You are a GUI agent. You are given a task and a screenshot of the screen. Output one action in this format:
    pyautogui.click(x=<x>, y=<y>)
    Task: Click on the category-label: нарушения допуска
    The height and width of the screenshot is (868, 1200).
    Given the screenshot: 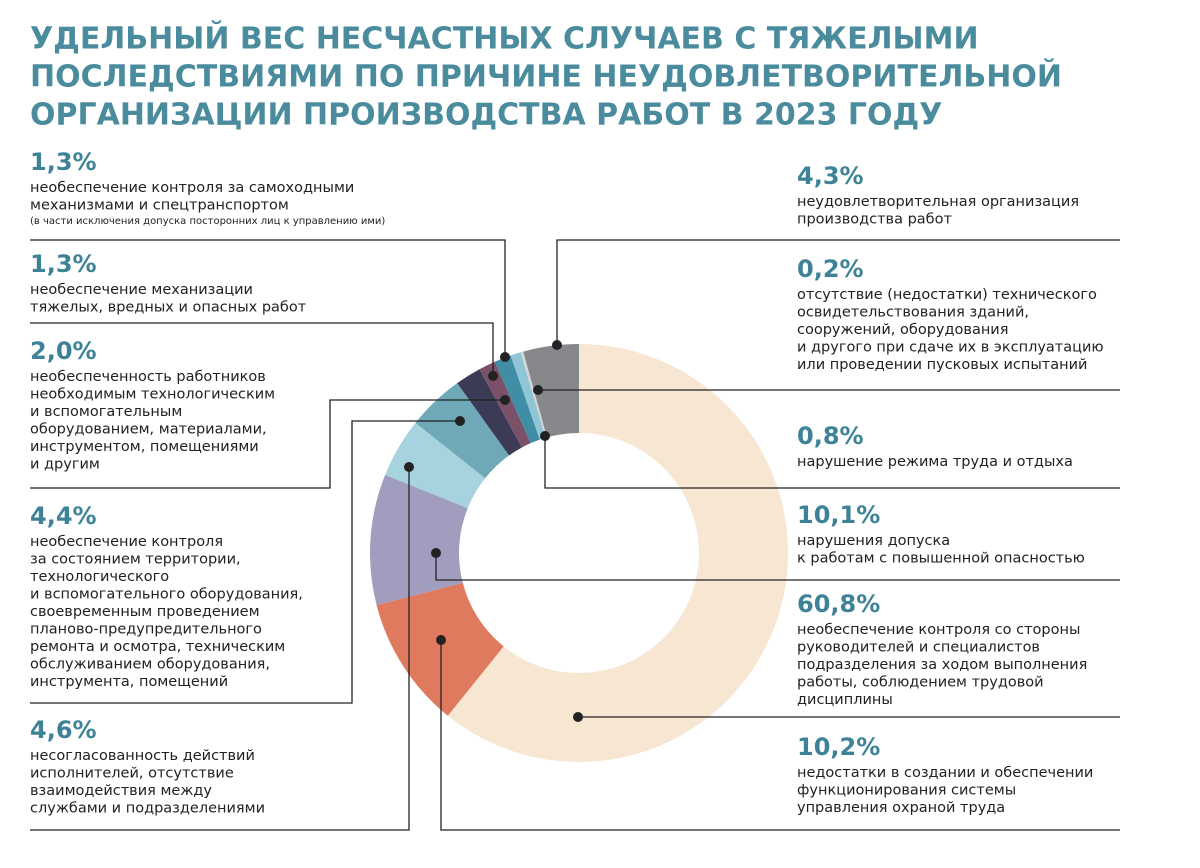 What is the action you would take?
    pyautogui.click(x=873, y=541)
    